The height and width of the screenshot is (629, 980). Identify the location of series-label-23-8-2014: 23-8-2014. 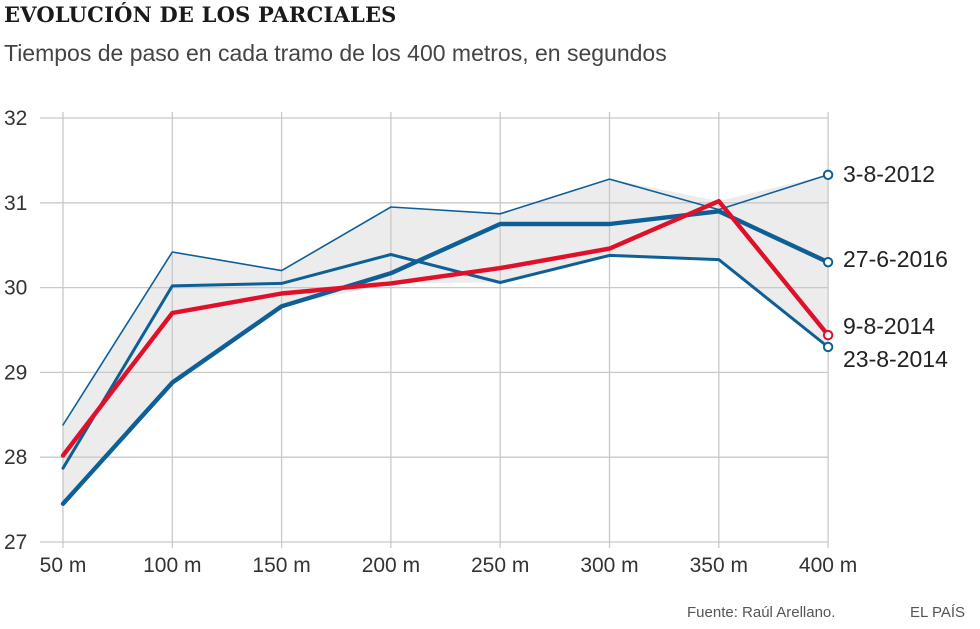
(895, 359).